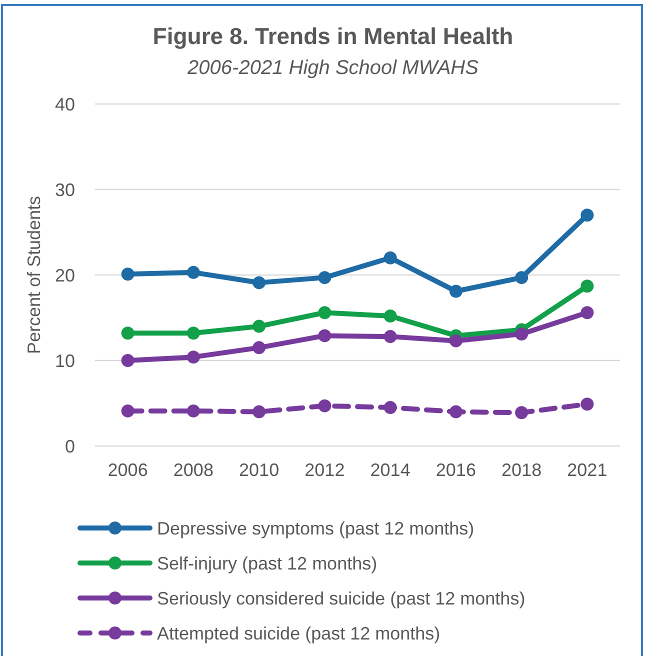 Image resolution: width=646 pixels, height=656 pixels. What do you see at coordinates (69, 446) in the screenshot?
I see `y-tick-label: 0` at bounding box center [69, 446].